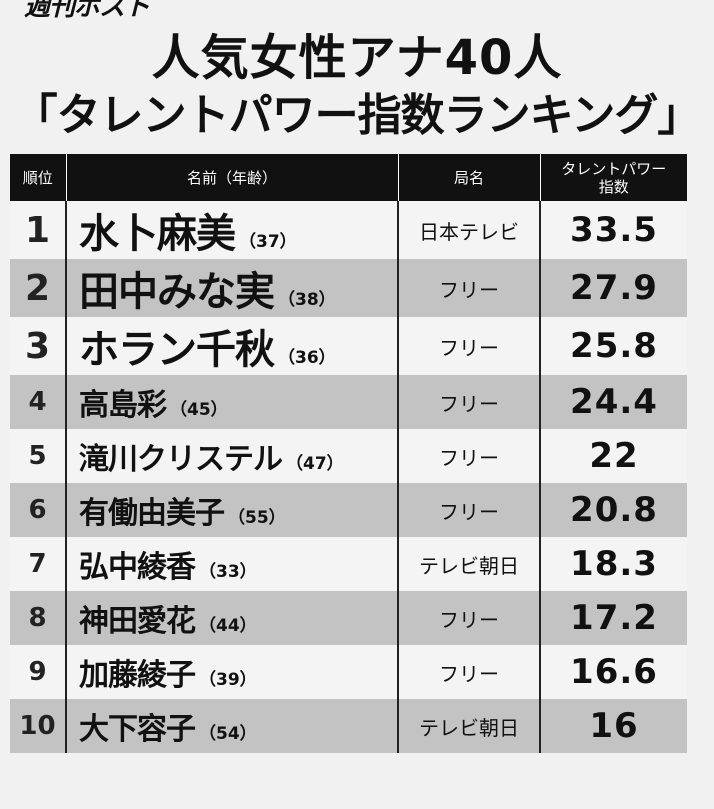  Describe the element at coordinates (613, 288) in the screenshot. I see `power-score: 27.9` at that location.